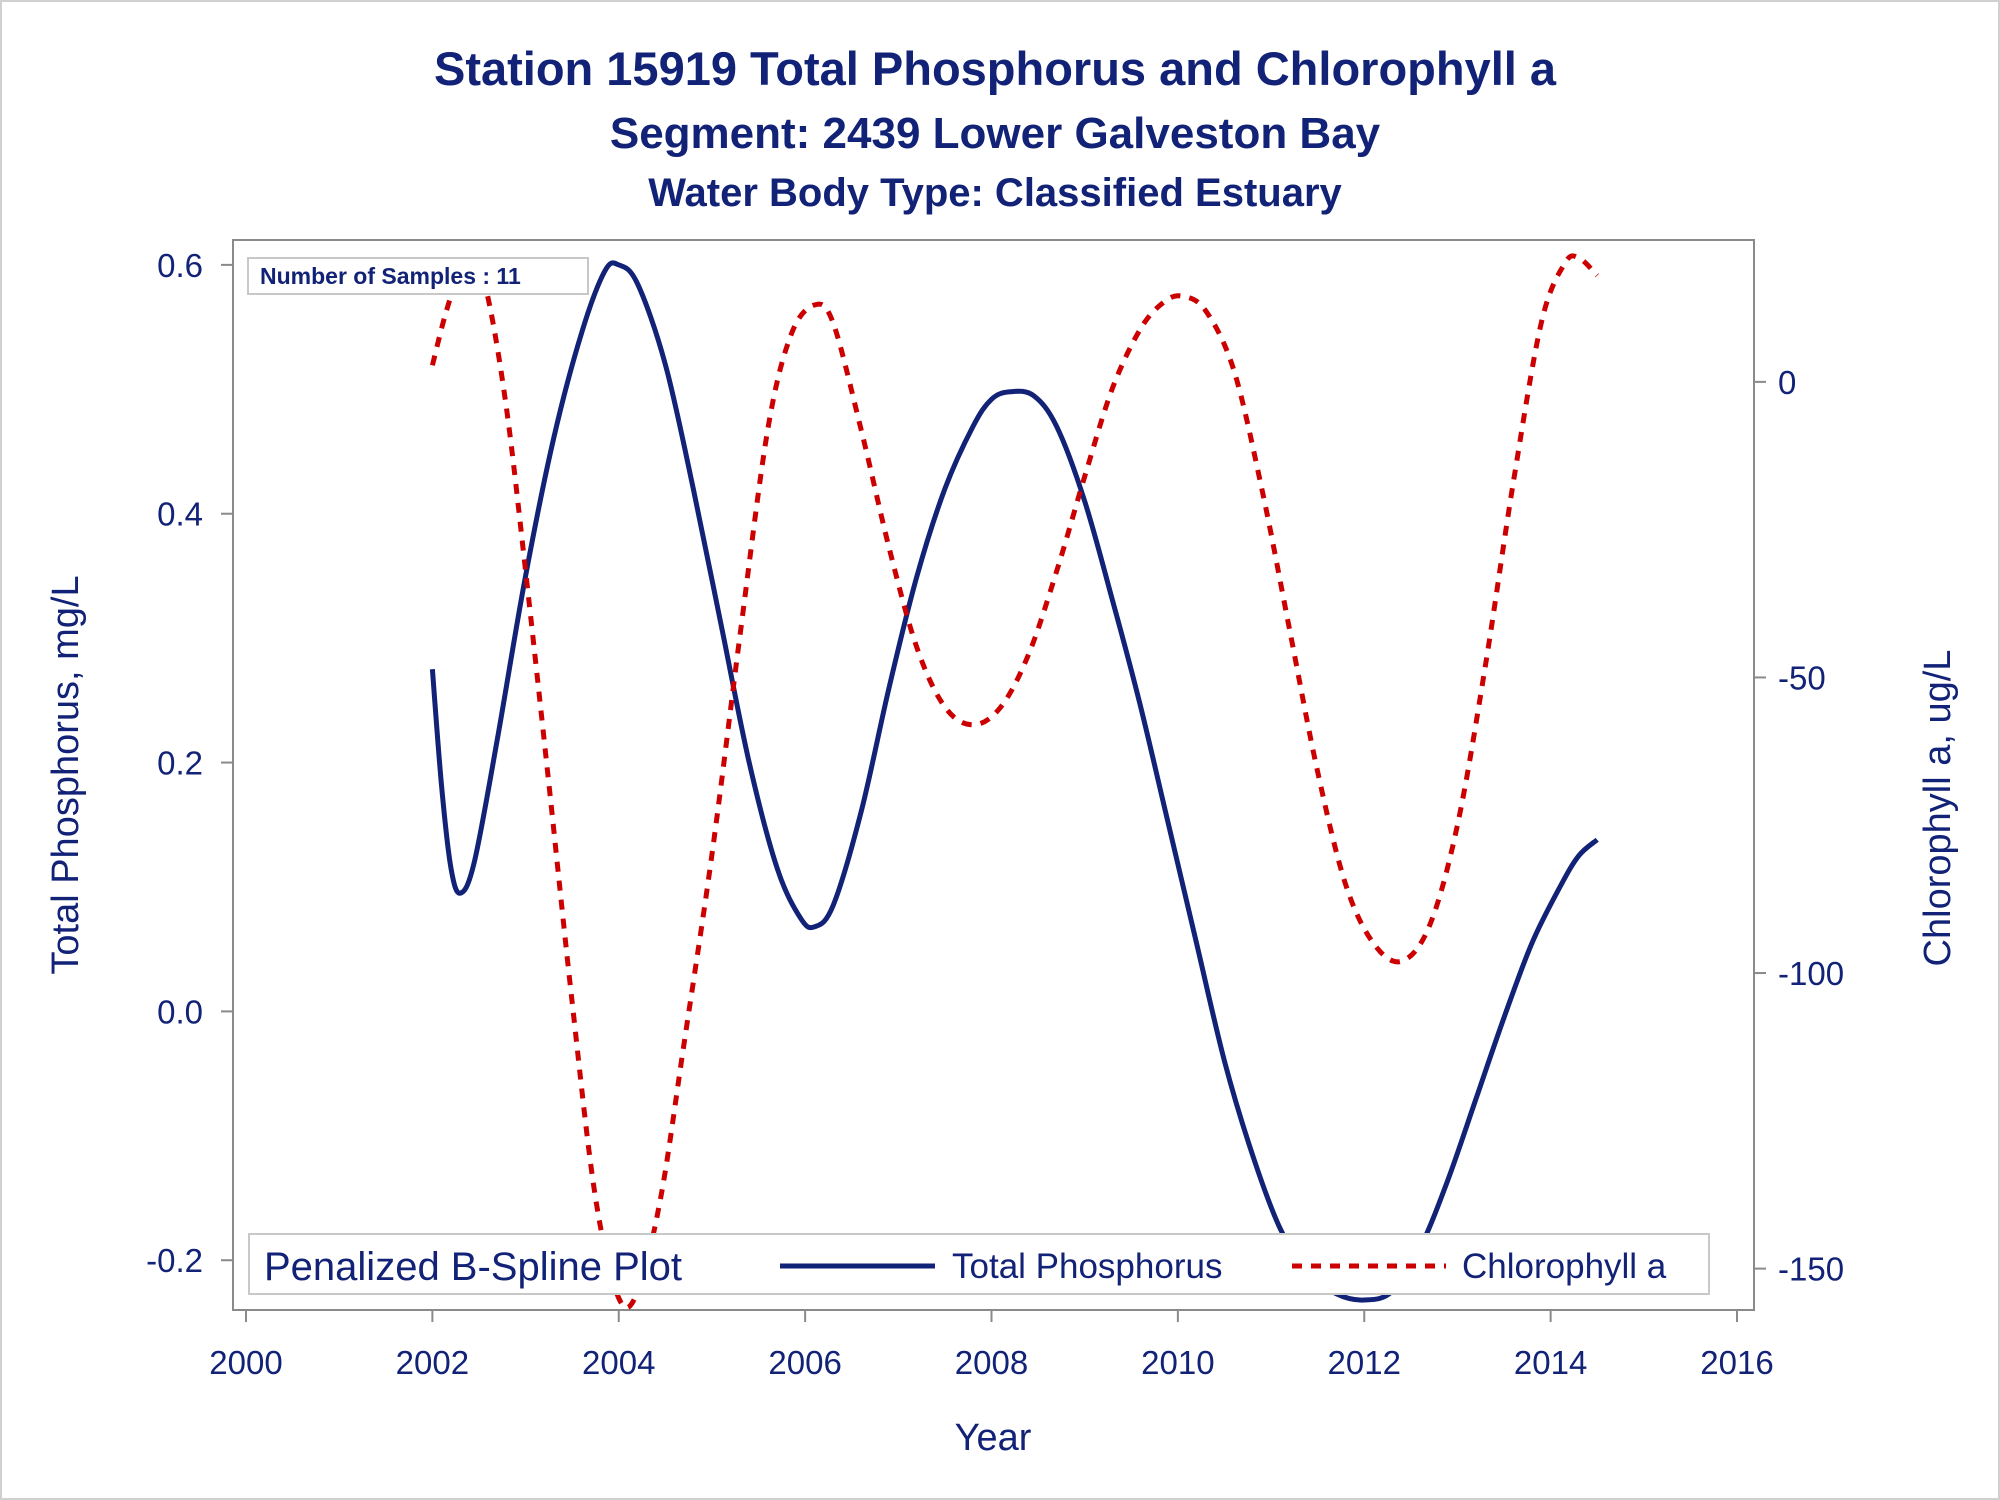 Image resolution: width=2000 pixels, height=1500 pixels. I want to click on x-tick-label: 2012, so click(1364, 1362).